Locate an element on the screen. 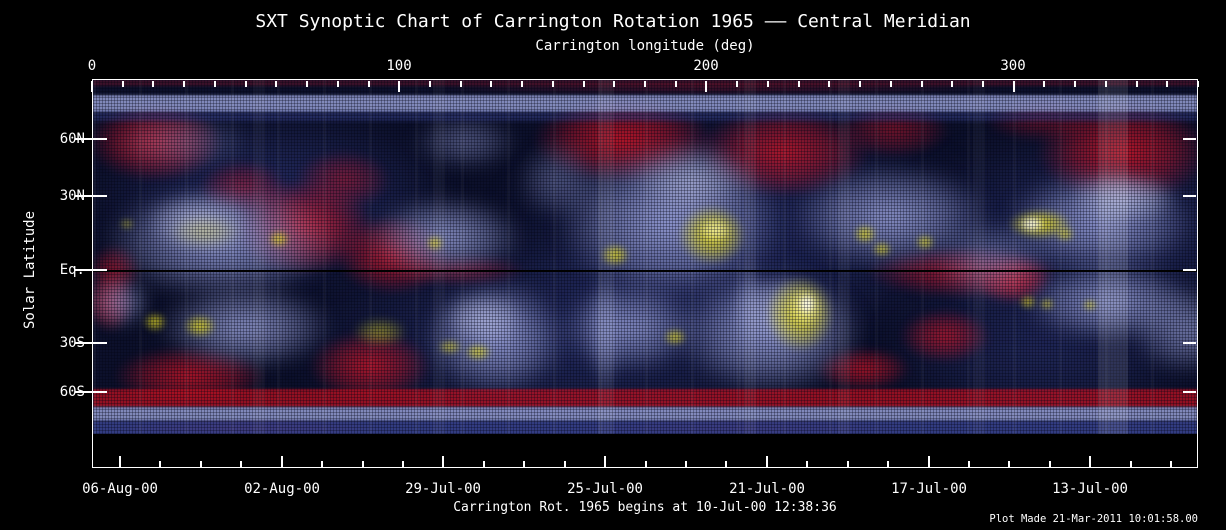 Image resolution: width=1226 pixels, height=530 pixels. date-axis-label: 17-Jul-00 is located at coordinates (929, 489).